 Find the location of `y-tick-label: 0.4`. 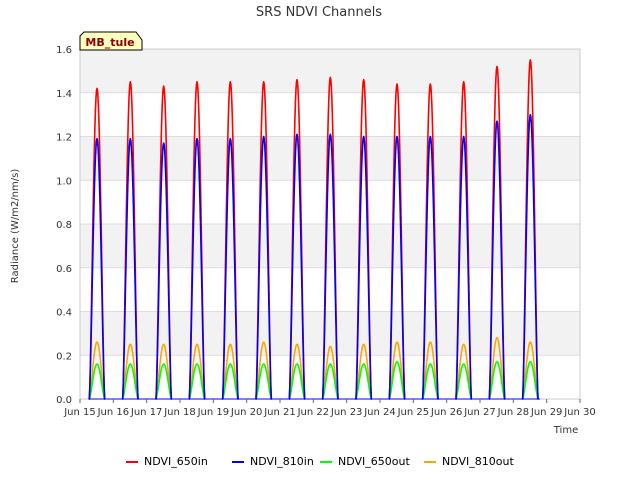

y-tick-label: 0.4 is located at coordinates (64, 313).